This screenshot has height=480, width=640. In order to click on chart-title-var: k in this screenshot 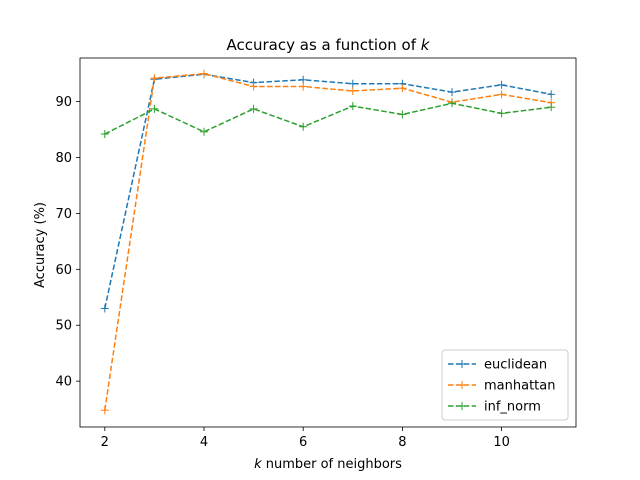, I will do `click(426, 45)`.